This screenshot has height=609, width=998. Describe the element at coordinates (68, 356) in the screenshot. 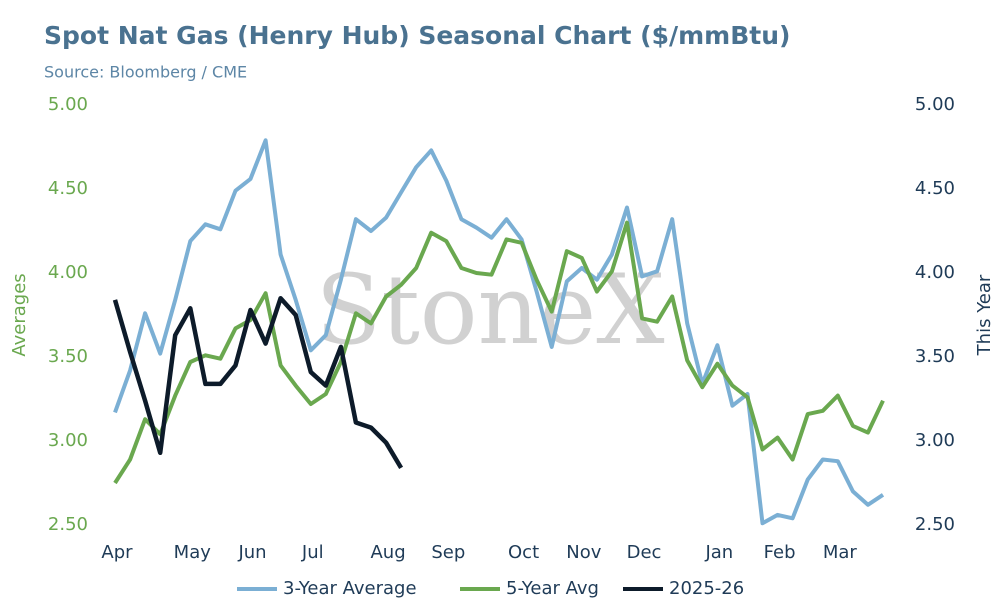

I see `y-tick-label: 3.50` at that location.